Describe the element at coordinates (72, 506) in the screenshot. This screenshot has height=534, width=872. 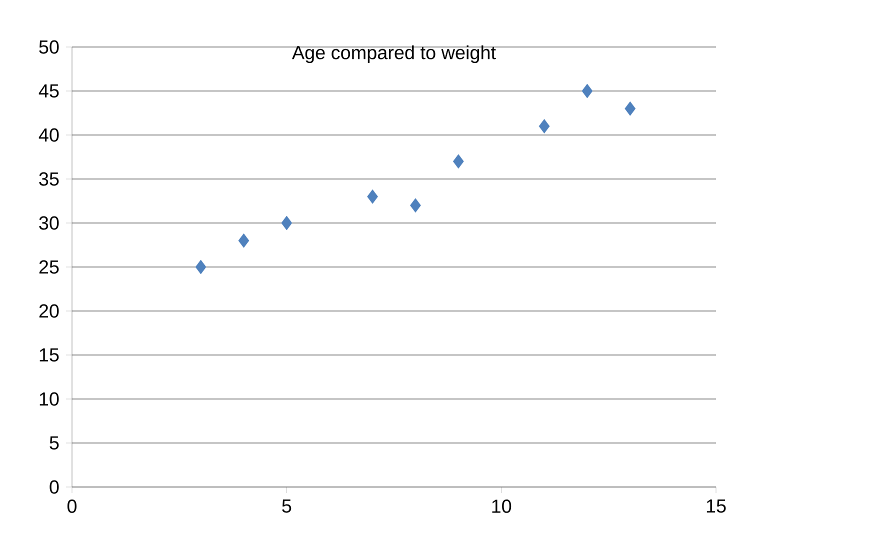
I see `x-tick-label: 0` at that location.